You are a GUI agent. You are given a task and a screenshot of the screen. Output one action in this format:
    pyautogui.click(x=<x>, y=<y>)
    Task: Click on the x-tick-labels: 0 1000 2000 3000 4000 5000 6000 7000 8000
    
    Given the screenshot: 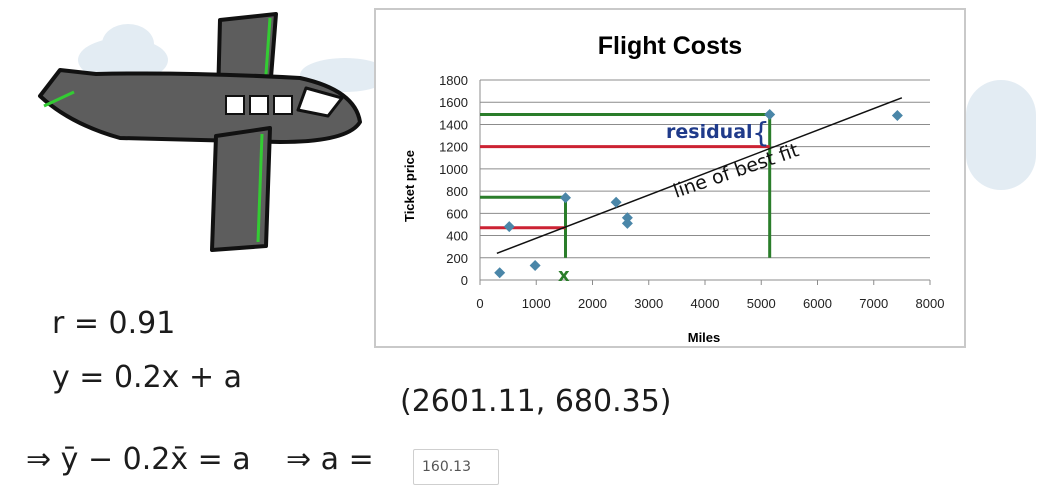 What is the action you would take?
    pyautogui.click(x=710, y=303)
    